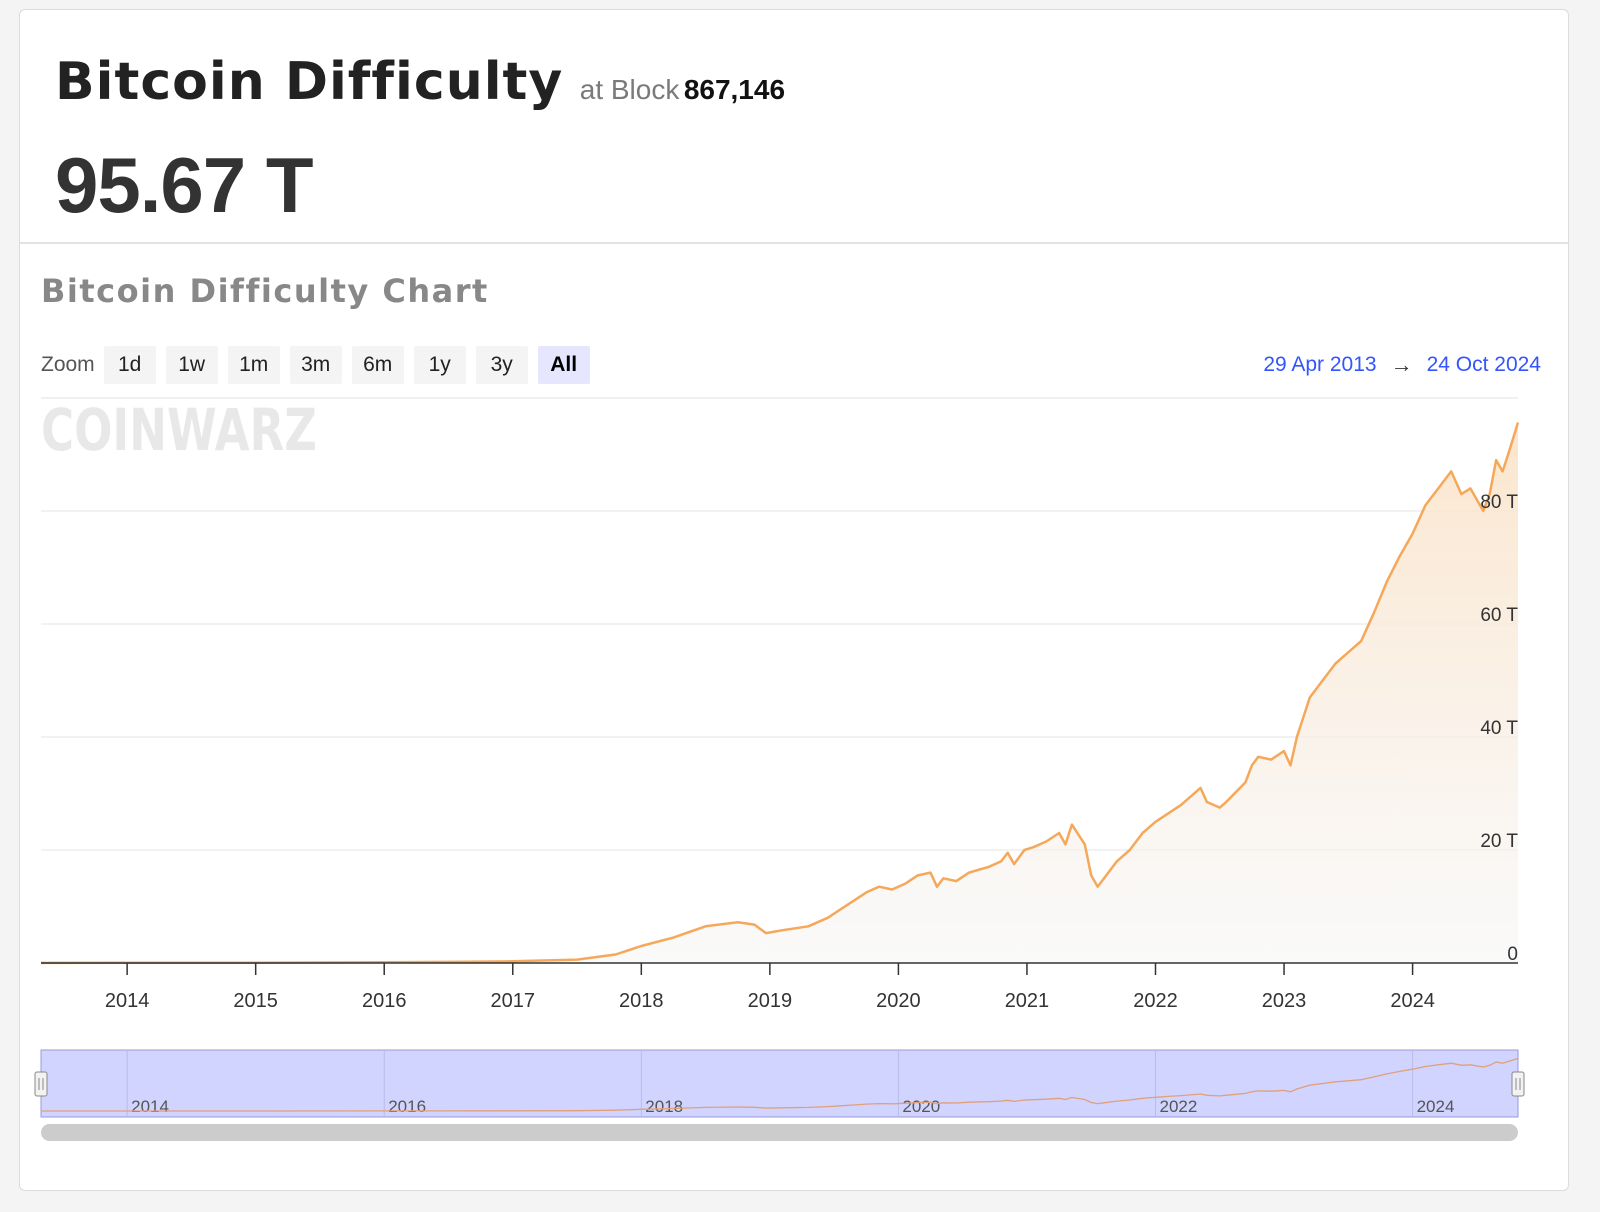  What do you see at coordinates (315, 365) in the screenshot?
I see `zoom-3m-button: 3m` at bounding box center [315, 365].